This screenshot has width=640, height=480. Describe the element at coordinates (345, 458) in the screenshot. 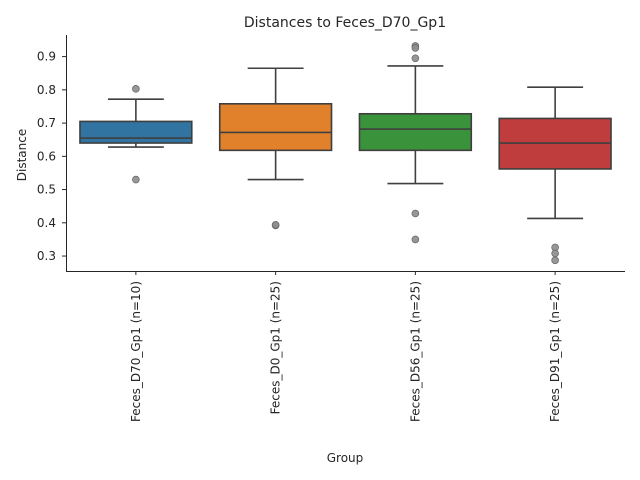

I see `x-axis-label: Group` at that location.